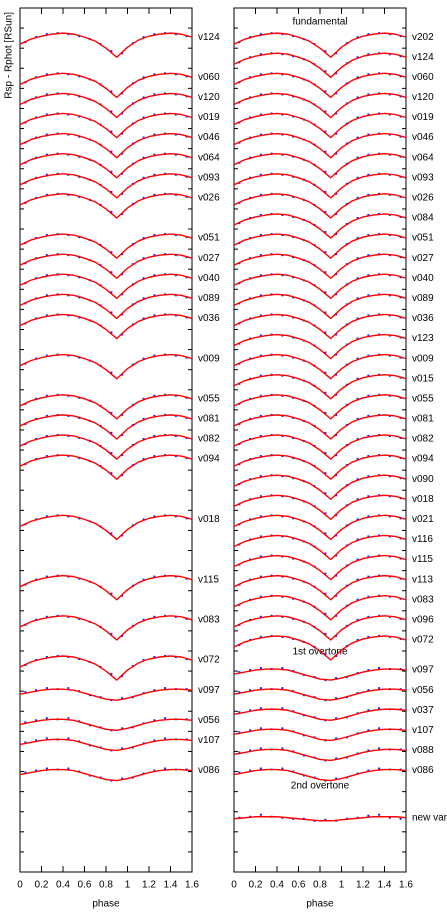 This screenshot has width=447, height=915. I want to click on series-label: v086, so click(209, 770).